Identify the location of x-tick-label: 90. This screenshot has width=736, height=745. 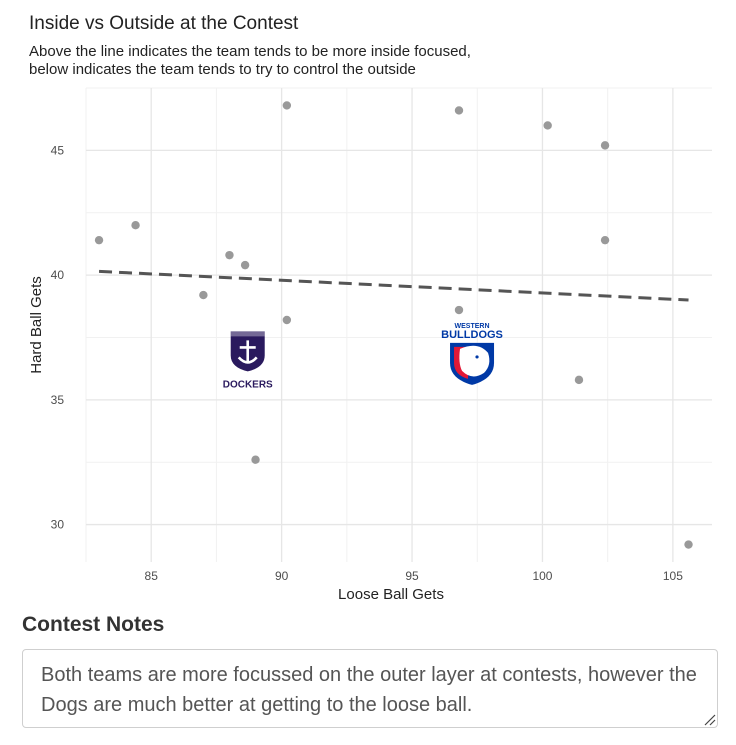
(282, 576).